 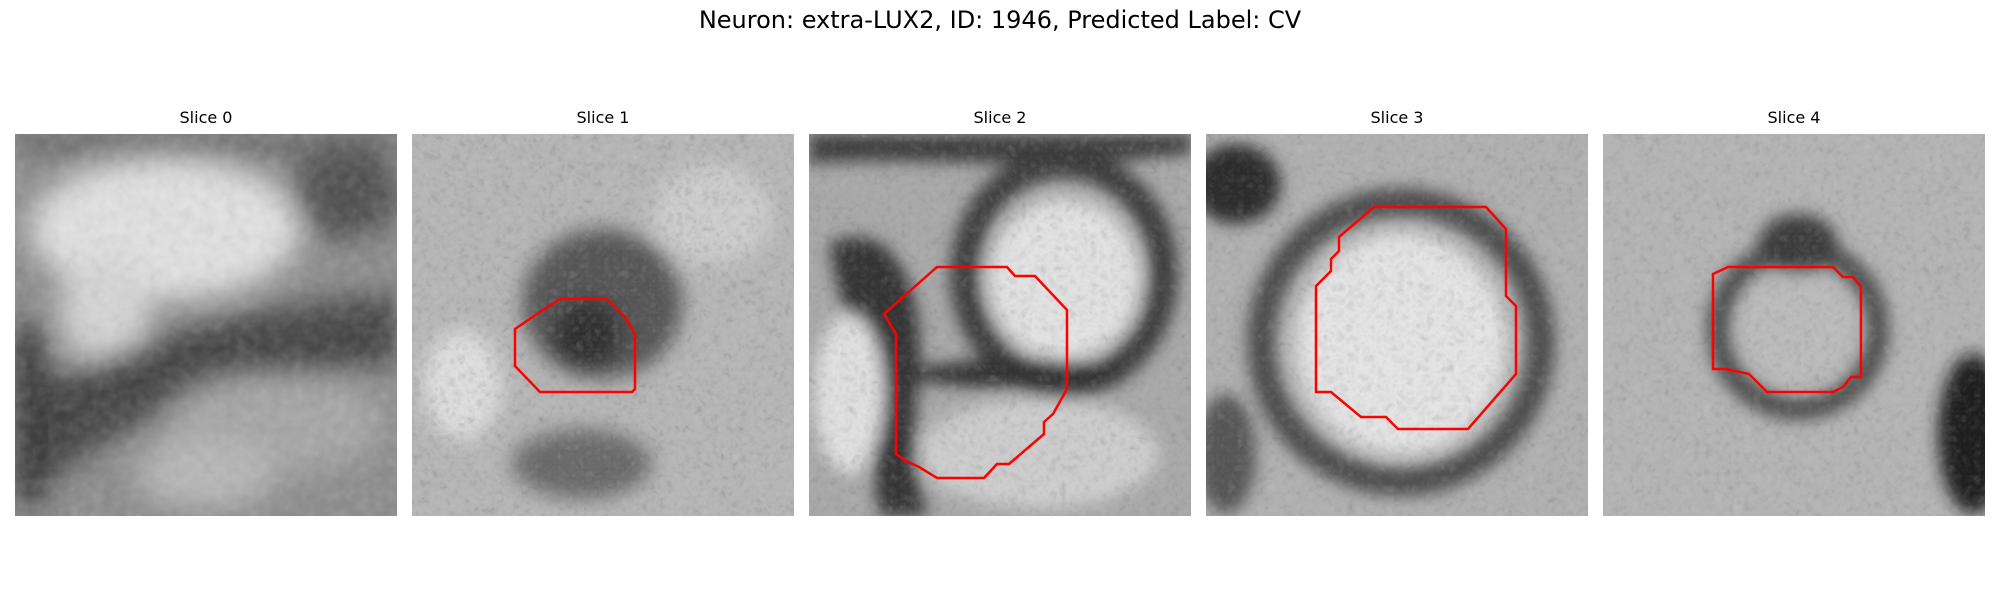 What do you see at coordinates (206, 117) in the screenshot?
I see `slice-title: Slice 0` at bounding box center [206, 117].